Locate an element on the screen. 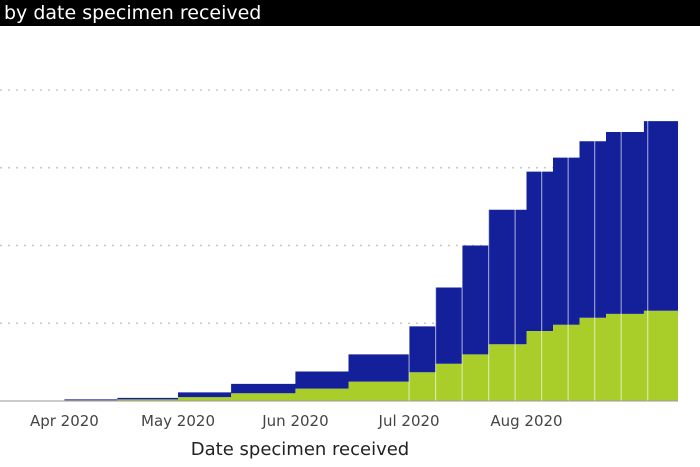 This screenshot has width=700, height=467. x-tick-label: May 2020 is located at coordinates (178, 421).